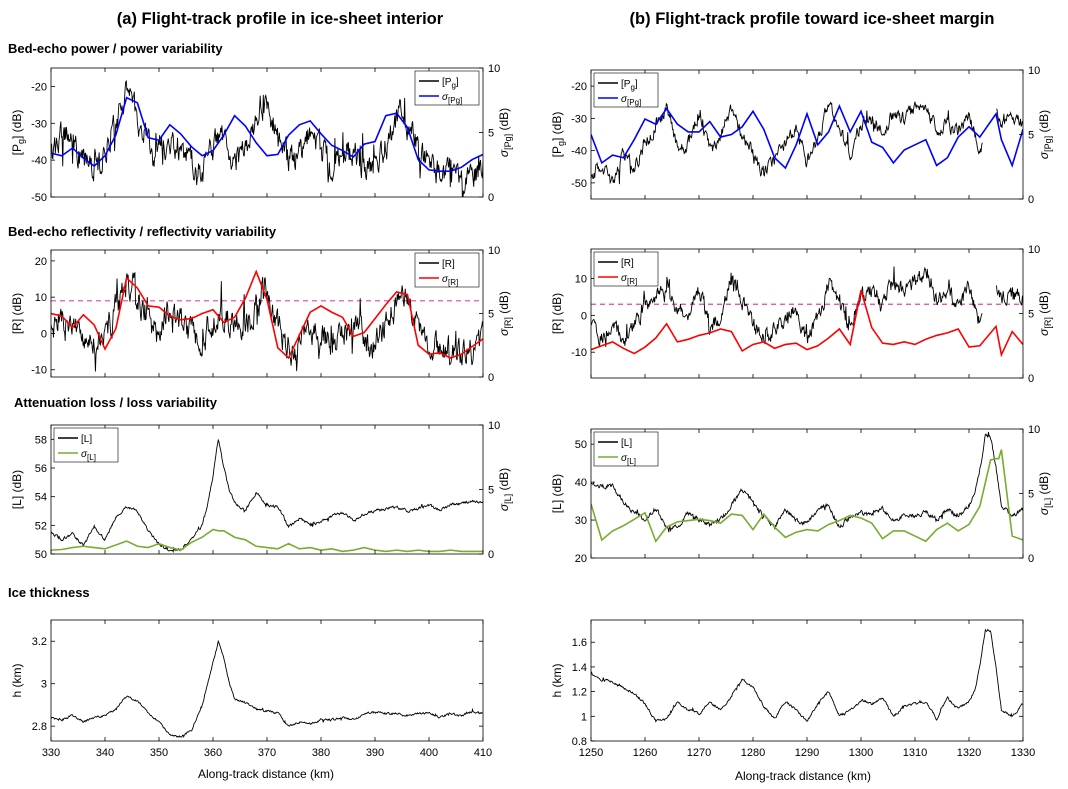  What do you see at coordinates (44, 334) in the screenshot?
I see `y-tick-label: 0` at bounding box center [44, 334].